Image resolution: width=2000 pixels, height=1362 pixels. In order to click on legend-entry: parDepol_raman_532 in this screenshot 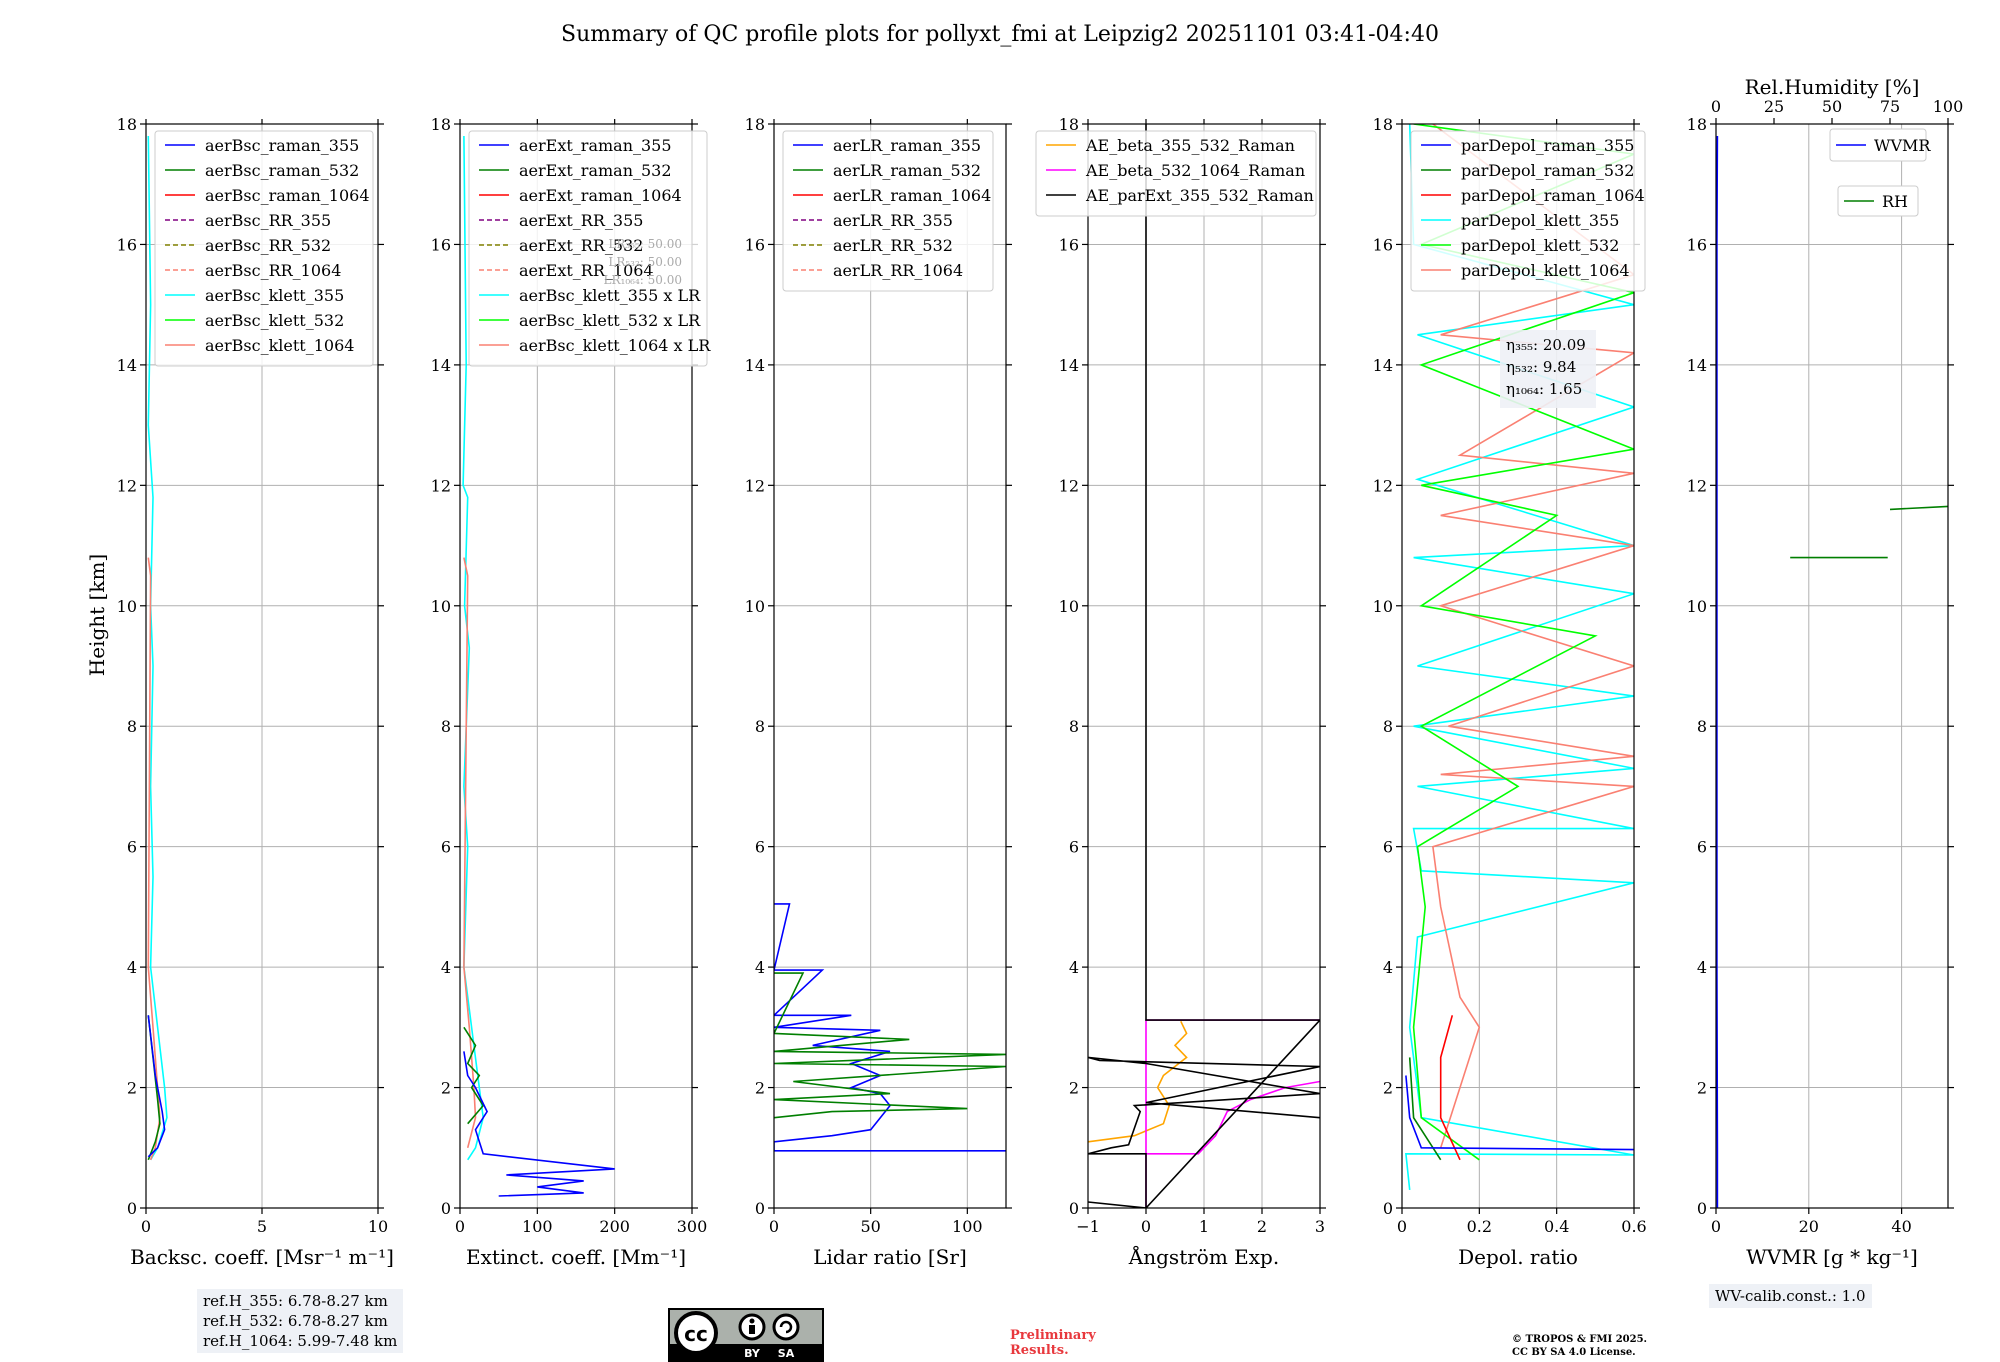, I will do `click(1547, 170)`.